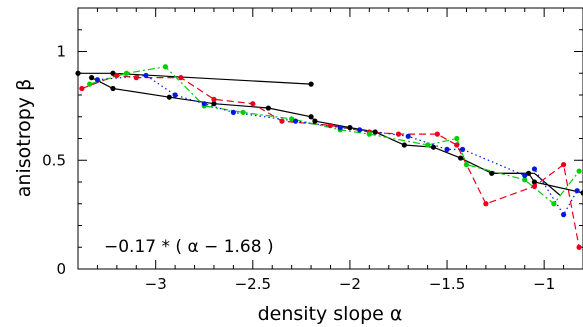  I want to click on y-tick-label: 0, so click(61, 269).